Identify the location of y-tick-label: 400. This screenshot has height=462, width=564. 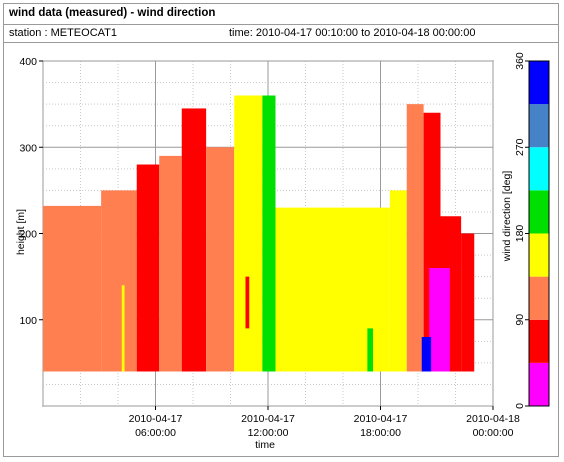
(28, 62).